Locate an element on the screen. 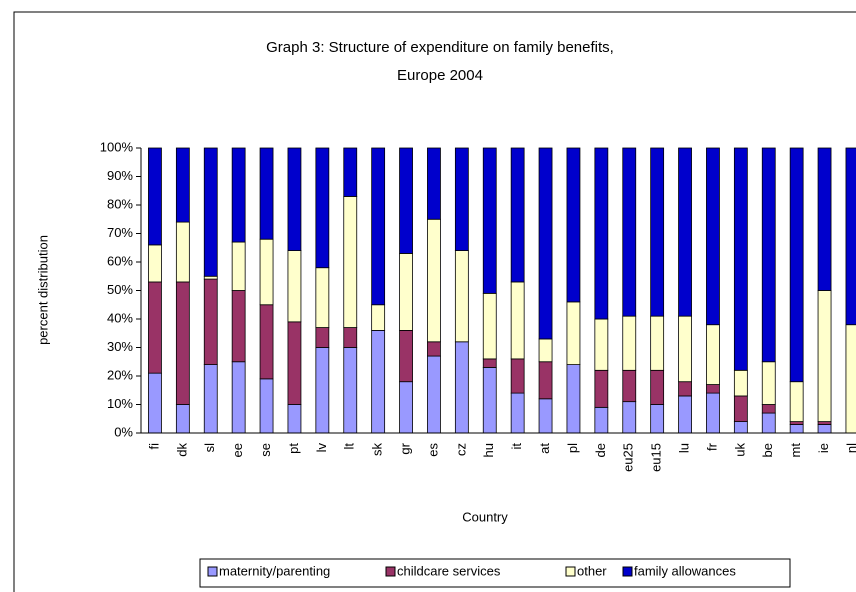 The image size is (856, 592). chart-title: Europe 2004 is located at coordinates (440, 75).